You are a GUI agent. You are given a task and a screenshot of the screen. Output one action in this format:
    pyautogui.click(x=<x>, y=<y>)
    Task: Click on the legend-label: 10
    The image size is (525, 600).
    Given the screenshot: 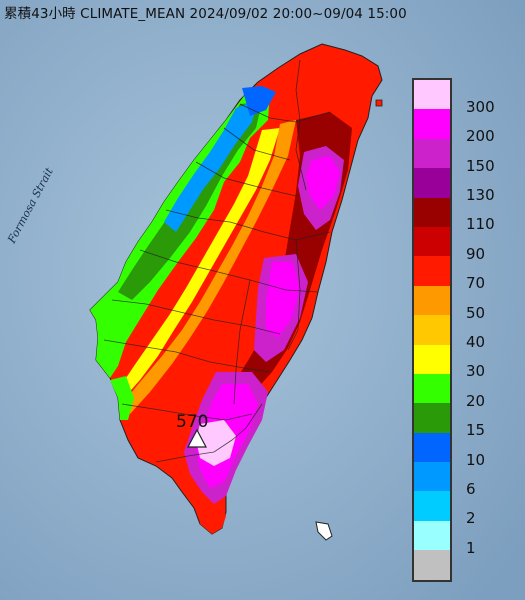 What is the action you would take?
    pyautogui.click(x=476, y=459)
    